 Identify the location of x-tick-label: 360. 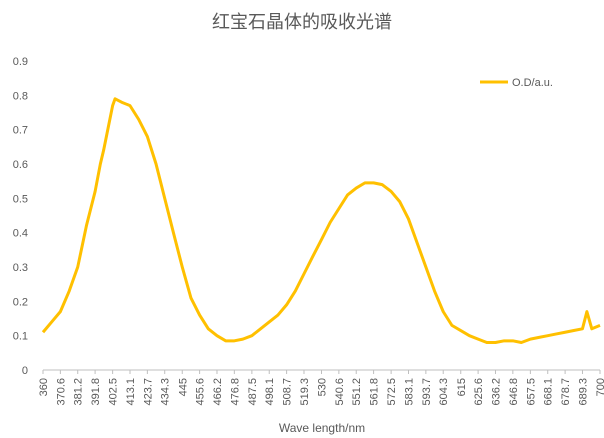
(44, 387).